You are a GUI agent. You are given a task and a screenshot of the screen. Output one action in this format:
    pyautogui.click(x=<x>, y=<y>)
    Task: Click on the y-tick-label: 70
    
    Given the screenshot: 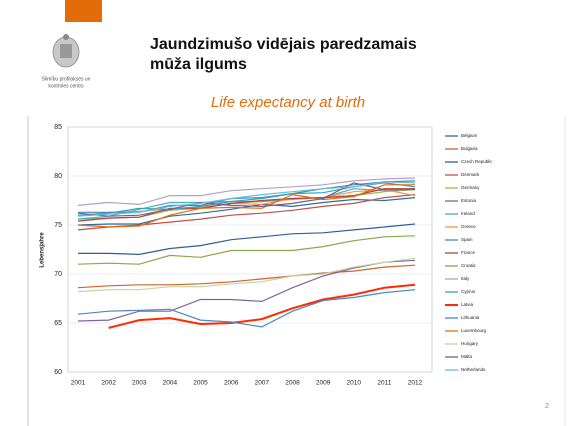 What is the action you would take?
    pyautogui.click(x=58, y=274)
    